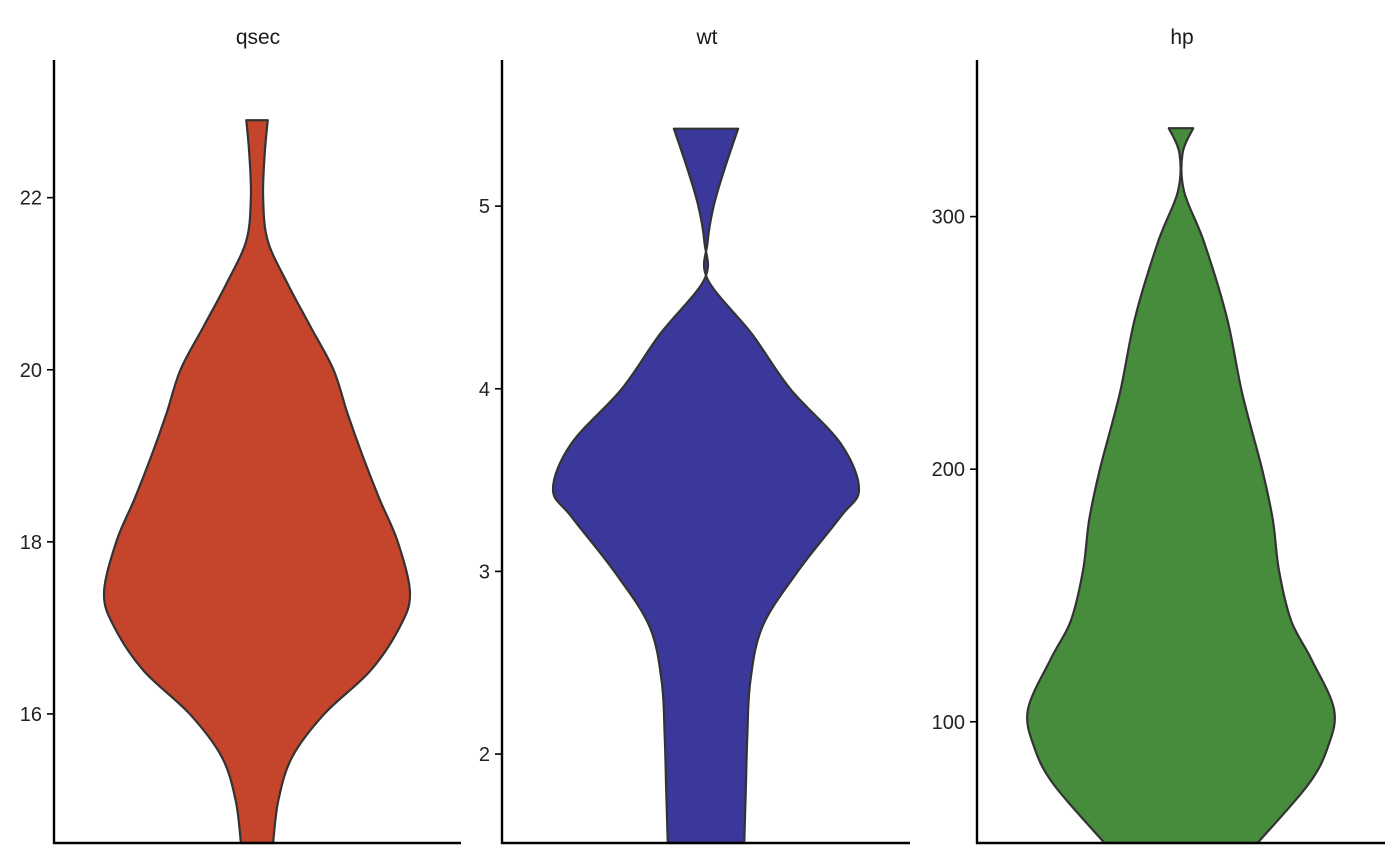  I want to click on y-tick-label-qsec: 18, so click(31, 543).